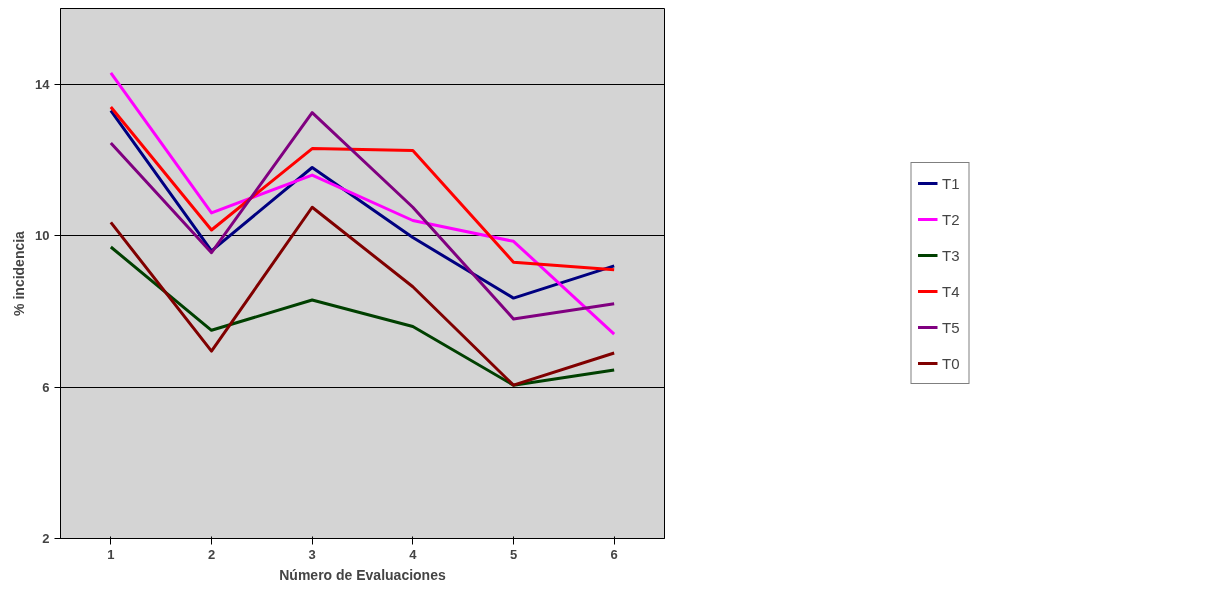  Describe the element at coordinates (42, 236) in the screenshot. I see `y-tick-label: 10` at that location.